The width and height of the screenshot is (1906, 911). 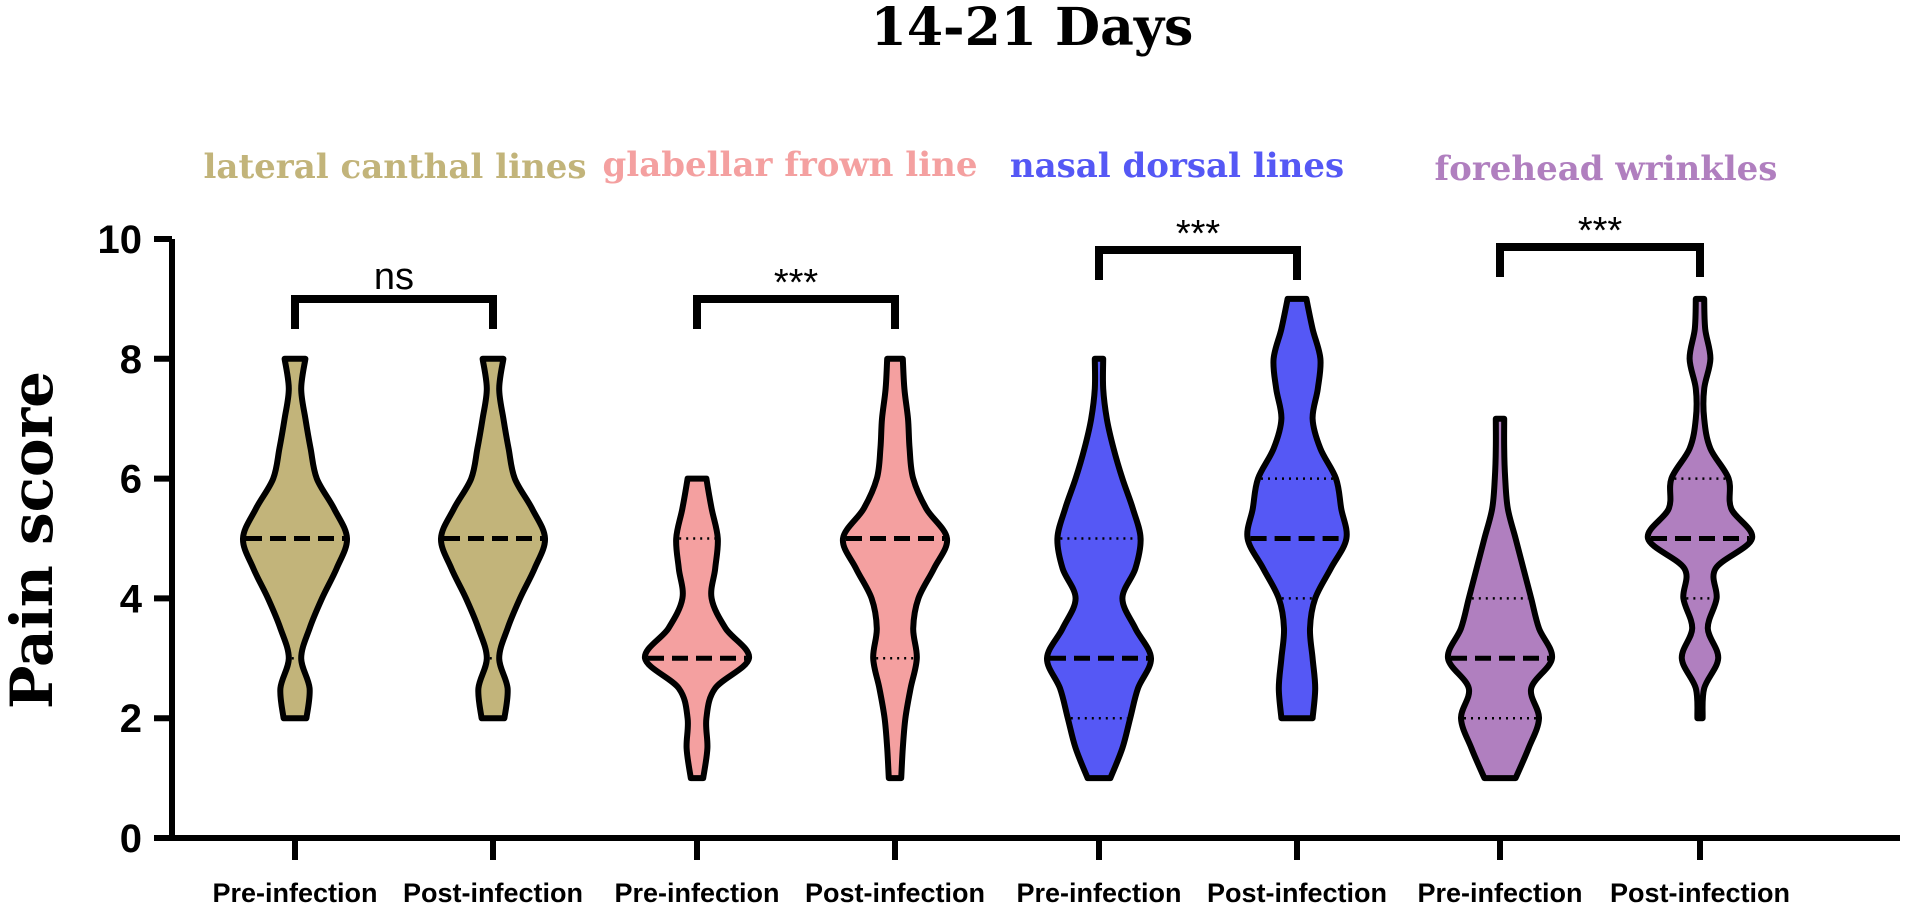 I want to click on y-tick-label: 10, so click(x=120, y=240).